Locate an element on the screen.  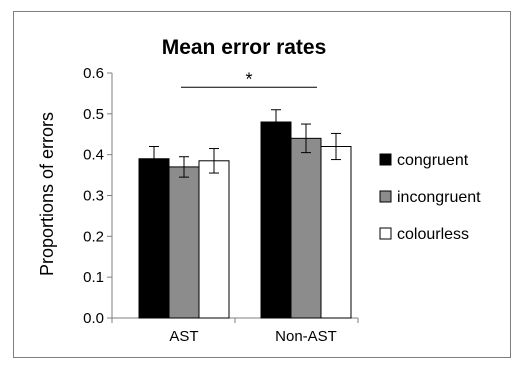
bar-colourless-ast is located at coordinates (214, 239).